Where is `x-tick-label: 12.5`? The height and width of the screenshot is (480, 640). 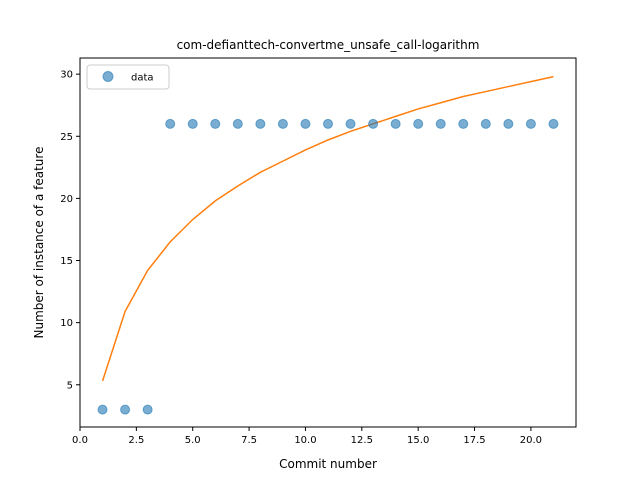 x-tick-label: 12.5 is located at coordinates (362, 440).